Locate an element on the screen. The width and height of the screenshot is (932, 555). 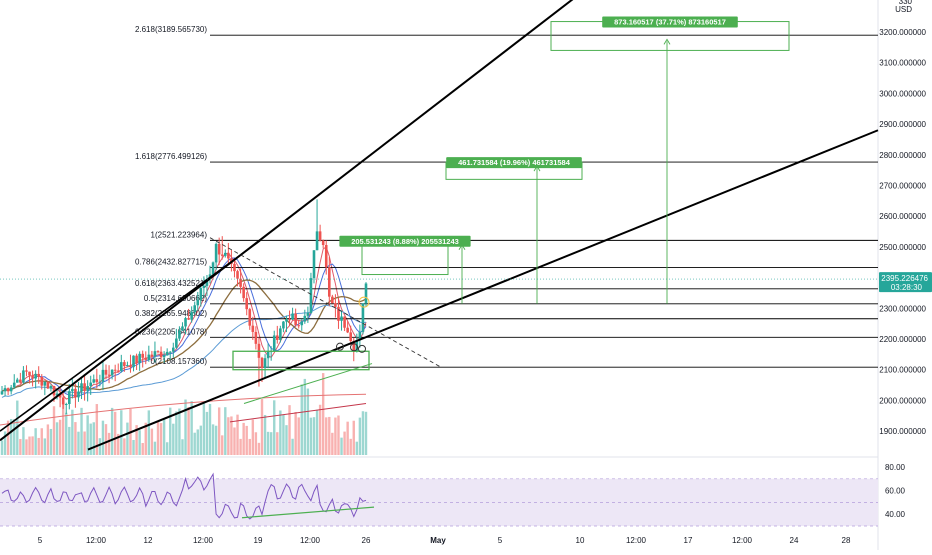
ma-longest-line is located at coordinates (183, 409).